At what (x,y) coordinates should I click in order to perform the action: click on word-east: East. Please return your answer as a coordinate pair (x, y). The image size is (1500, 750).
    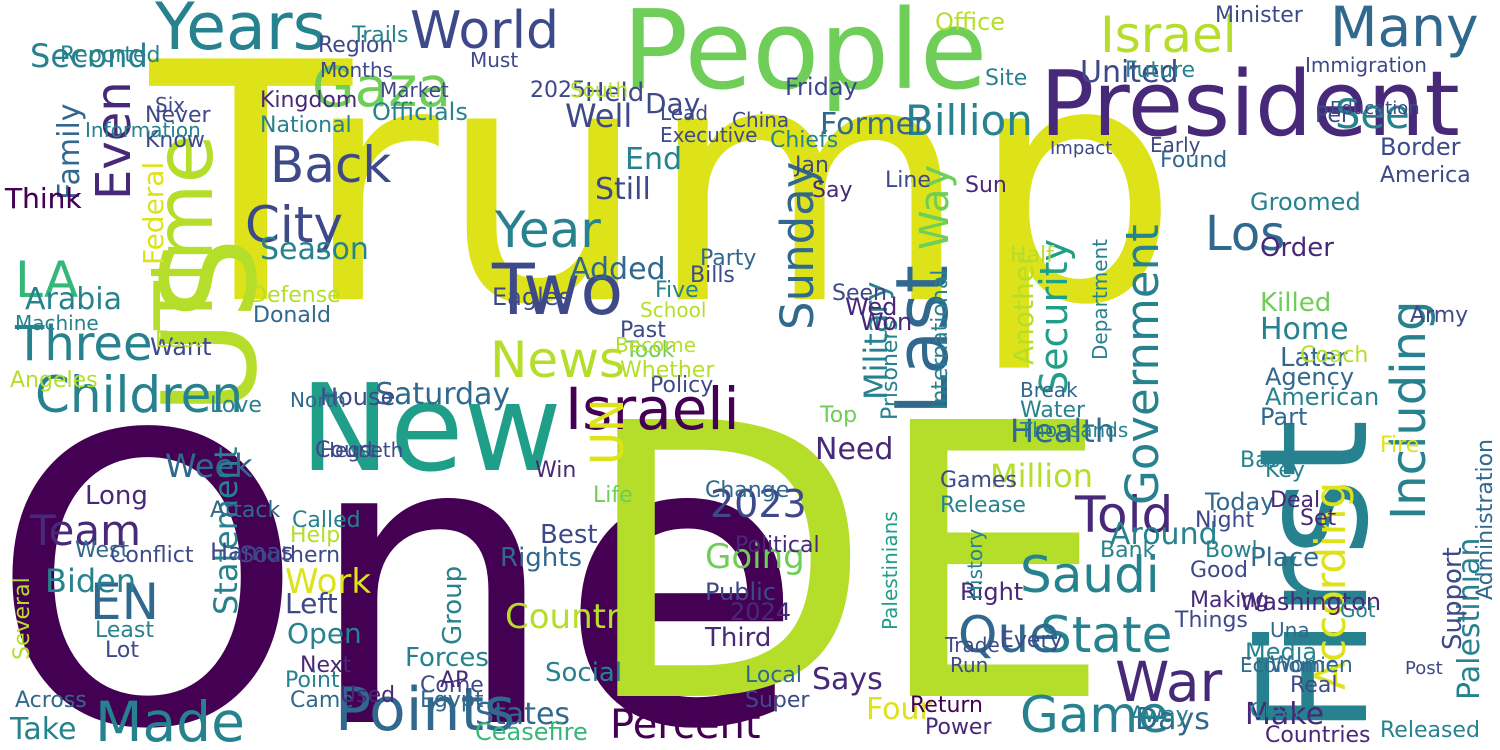
    Looking at the image, I should click on (179, 340).